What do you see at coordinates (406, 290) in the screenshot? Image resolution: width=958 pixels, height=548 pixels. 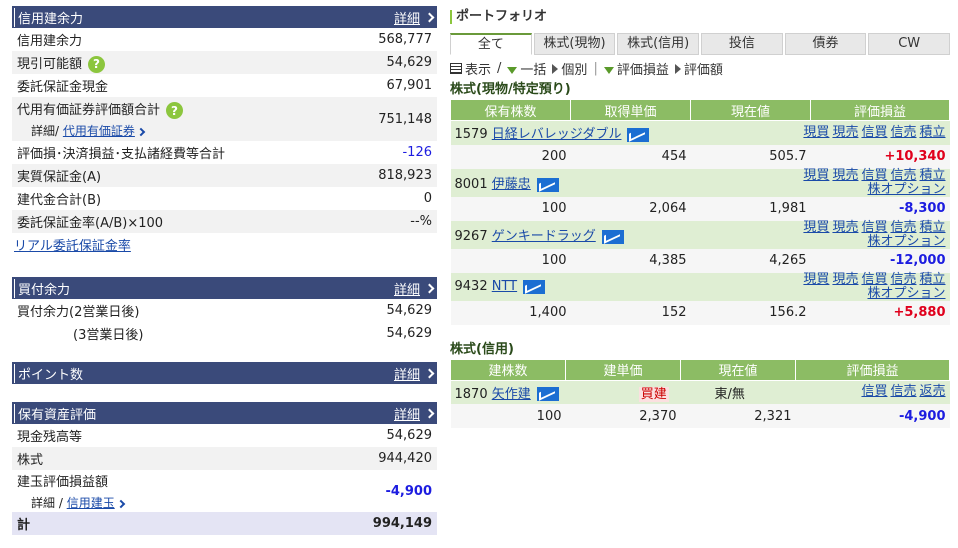 I see `buy-detail-label: 詳細` at bounding box center [406, 290].